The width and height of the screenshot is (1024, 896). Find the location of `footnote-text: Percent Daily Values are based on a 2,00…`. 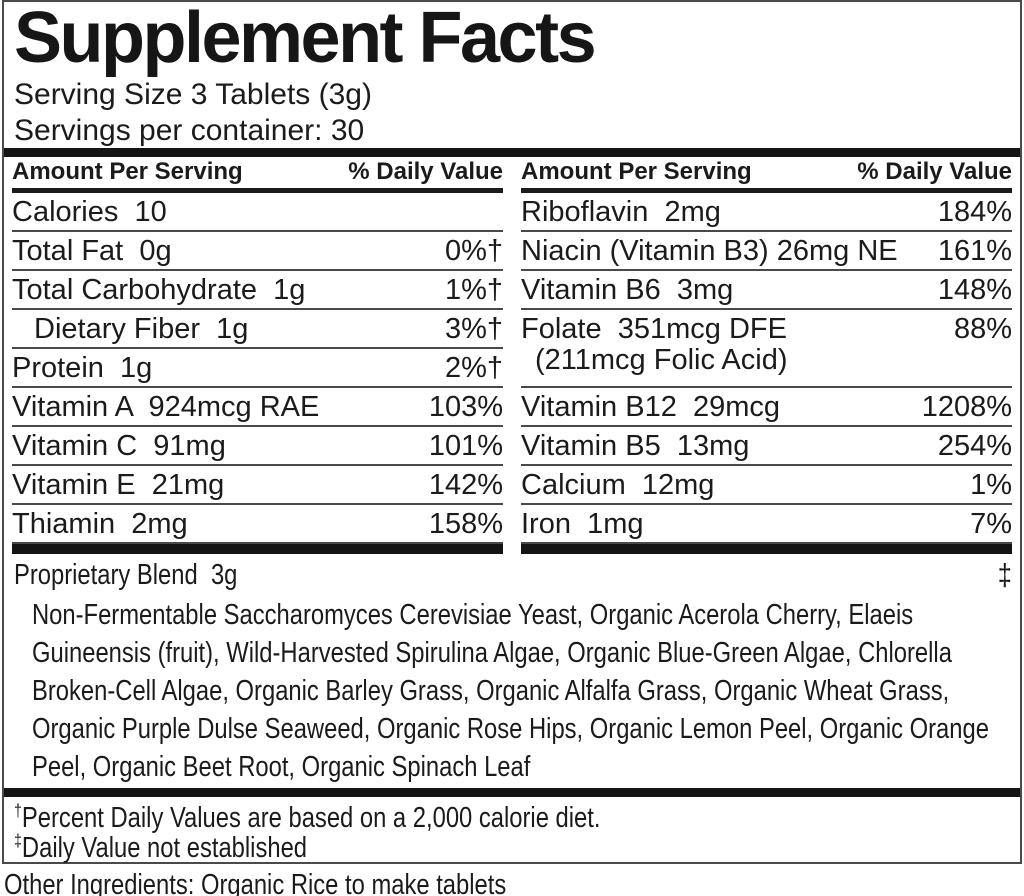

footnote-text: Percent Daily Values are based on a 2,00… is located at coordinates (311, 818).